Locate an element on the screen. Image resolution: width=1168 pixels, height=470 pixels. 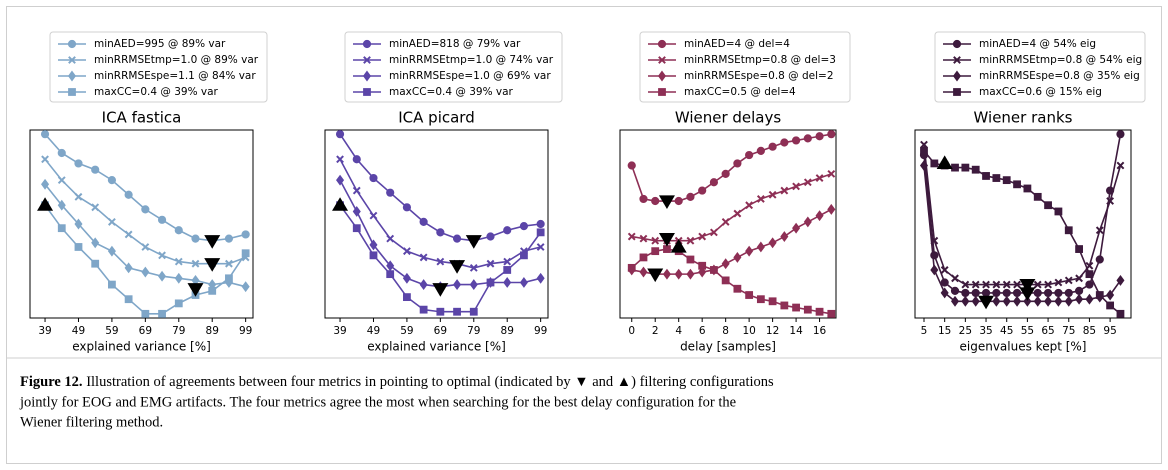
legend-label: maxCC=0.4 @ 39% var is located at coordinates (451, 92).